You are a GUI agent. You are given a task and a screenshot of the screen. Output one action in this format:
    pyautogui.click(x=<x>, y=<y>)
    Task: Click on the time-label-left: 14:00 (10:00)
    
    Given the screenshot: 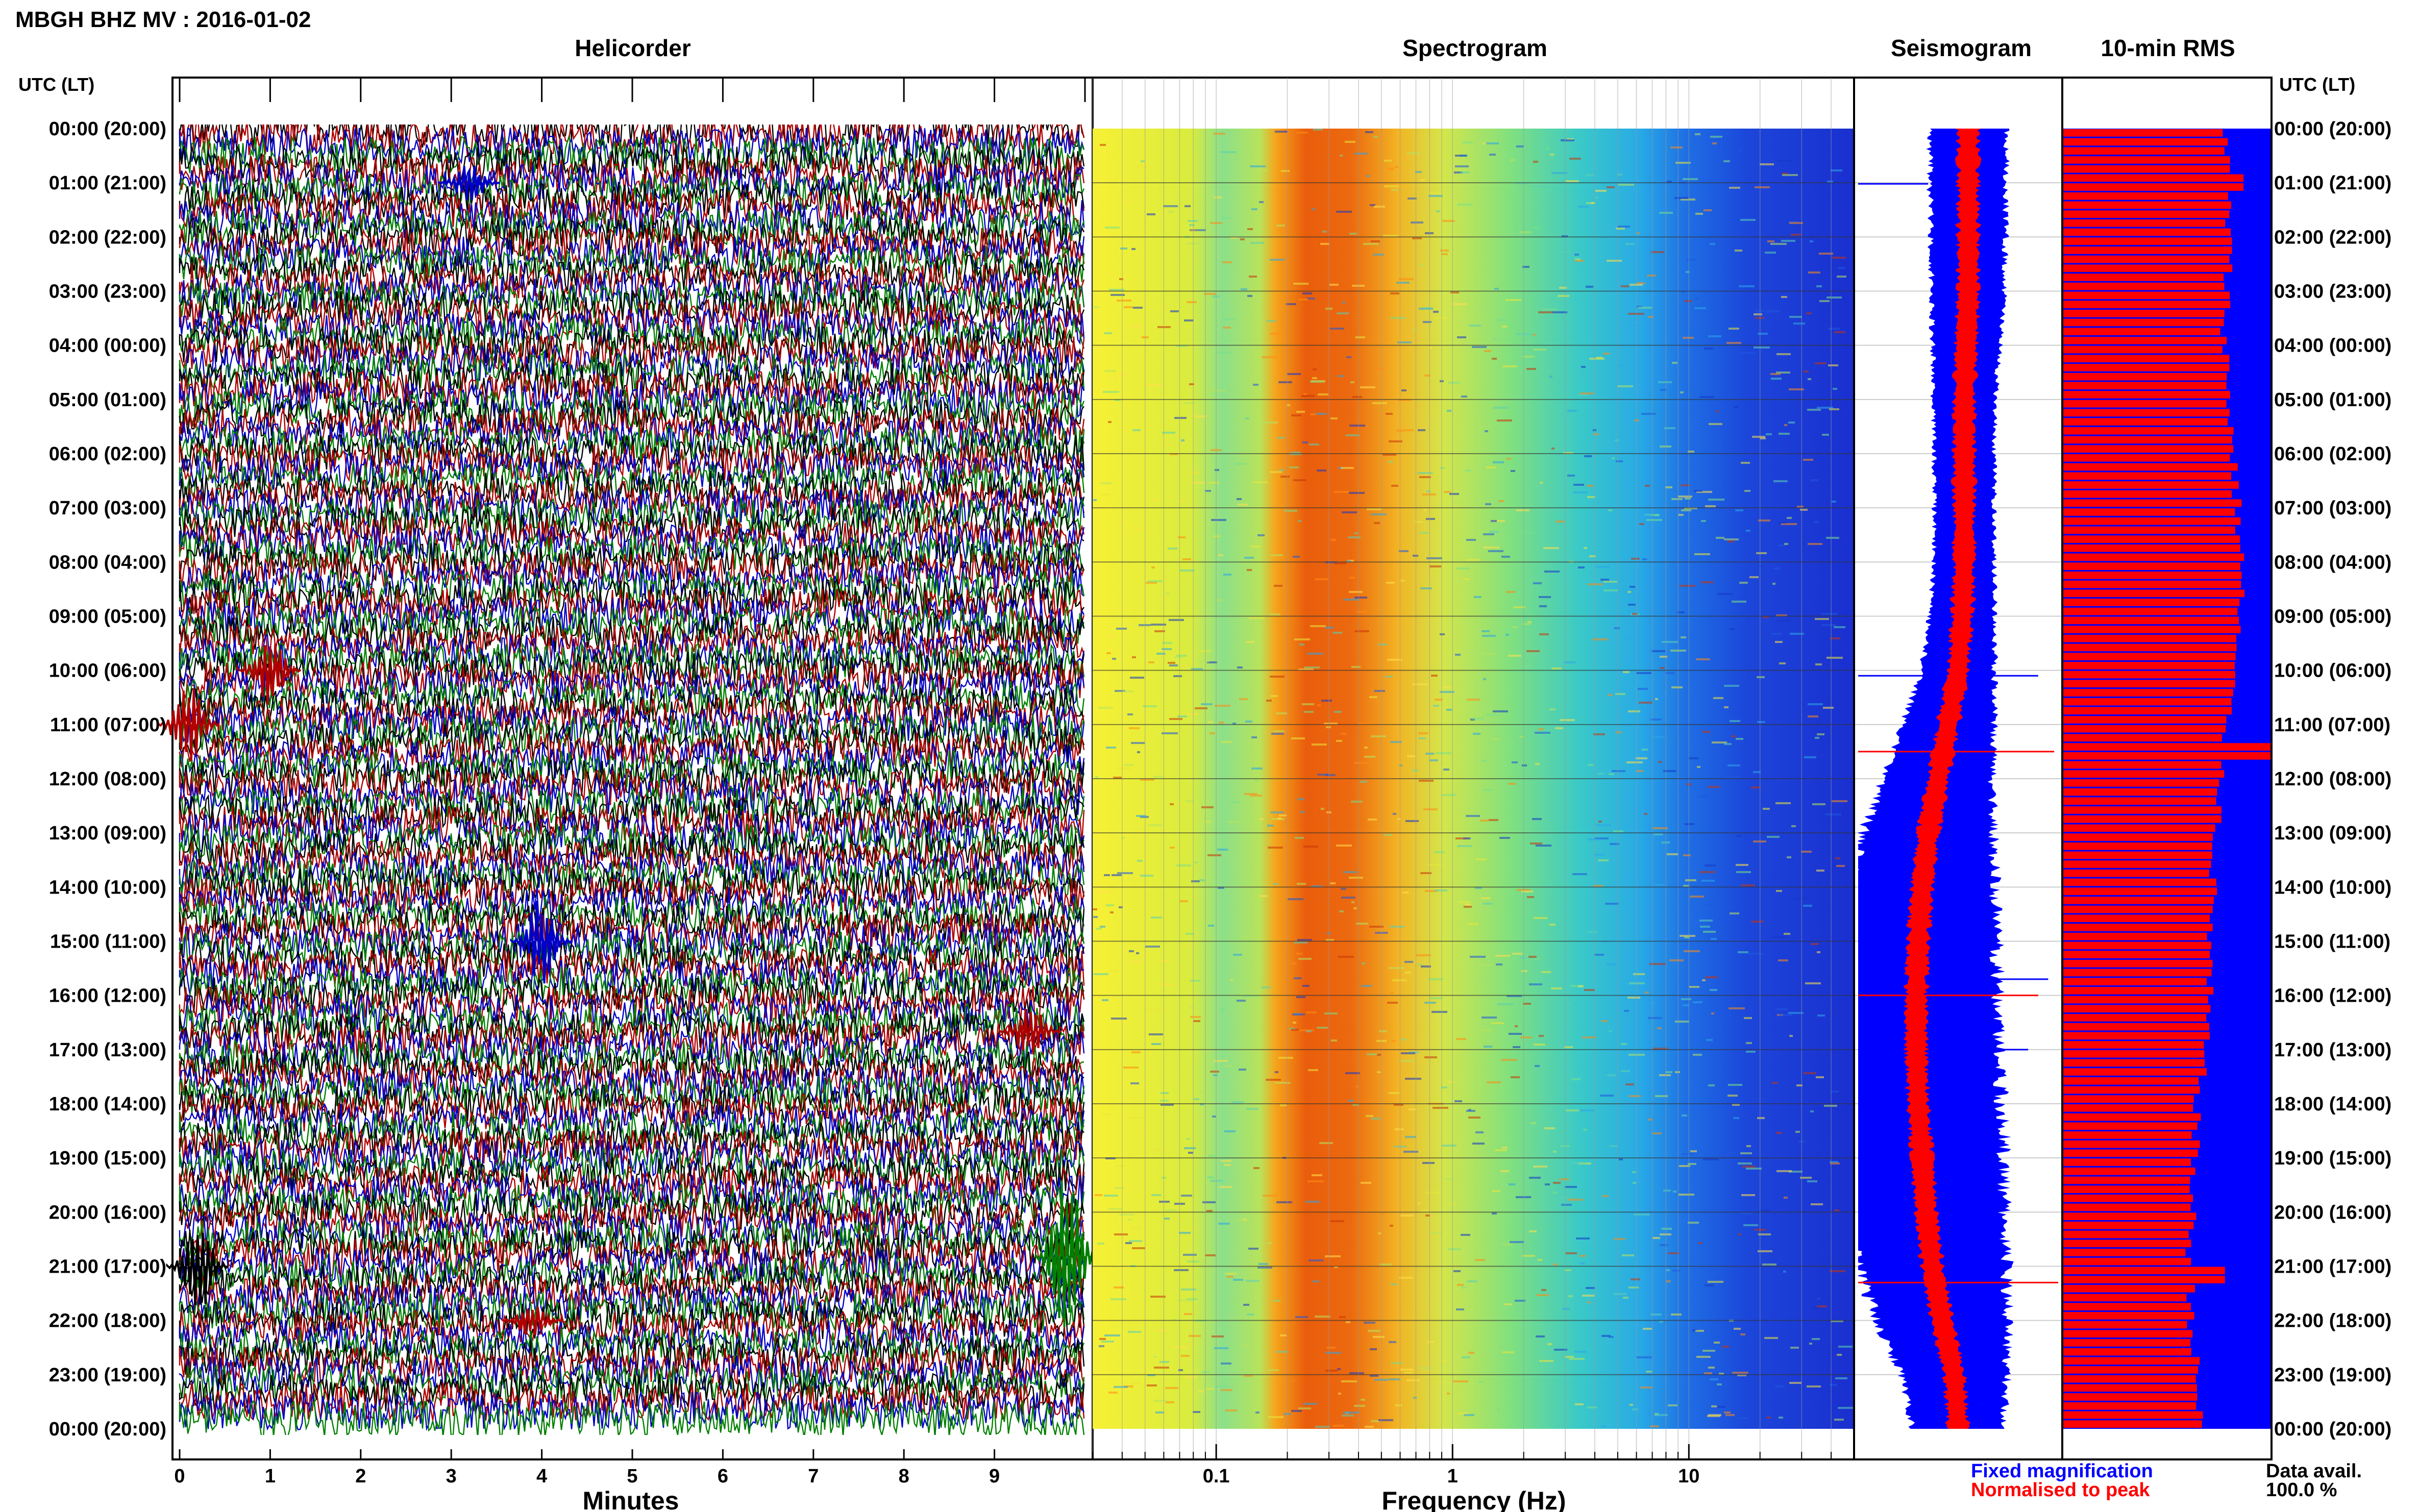 What is the action you would take?
    pyautogui.click(x=107, y=887)
    